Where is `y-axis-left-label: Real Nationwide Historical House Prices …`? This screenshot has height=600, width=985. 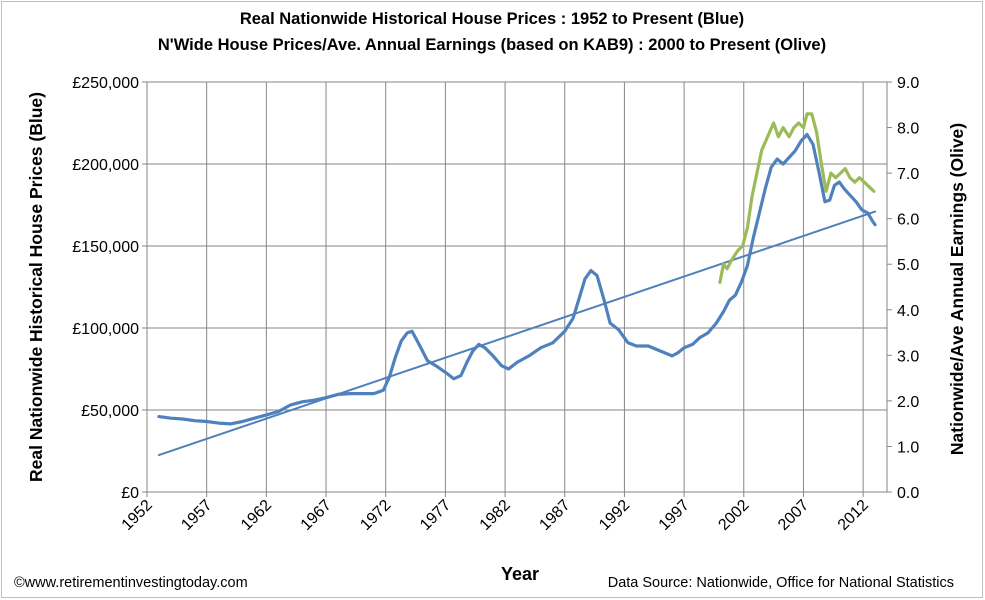
y-axis-left-label: Real Nationwide Historical House Prices … is located at coordinates (36, 287).